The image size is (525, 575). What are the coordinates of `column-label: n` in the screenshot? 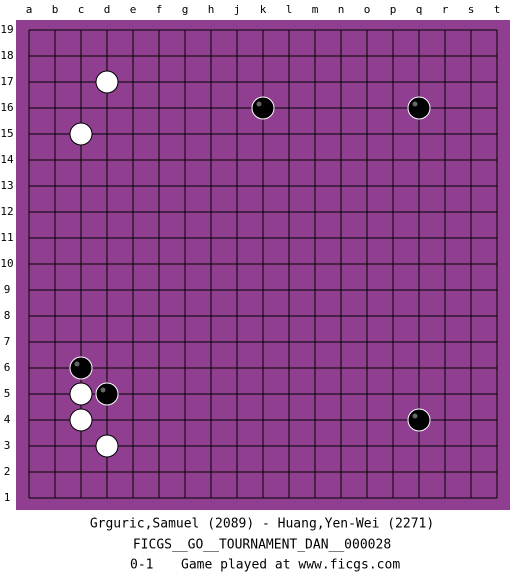 It's located at (341, 9).